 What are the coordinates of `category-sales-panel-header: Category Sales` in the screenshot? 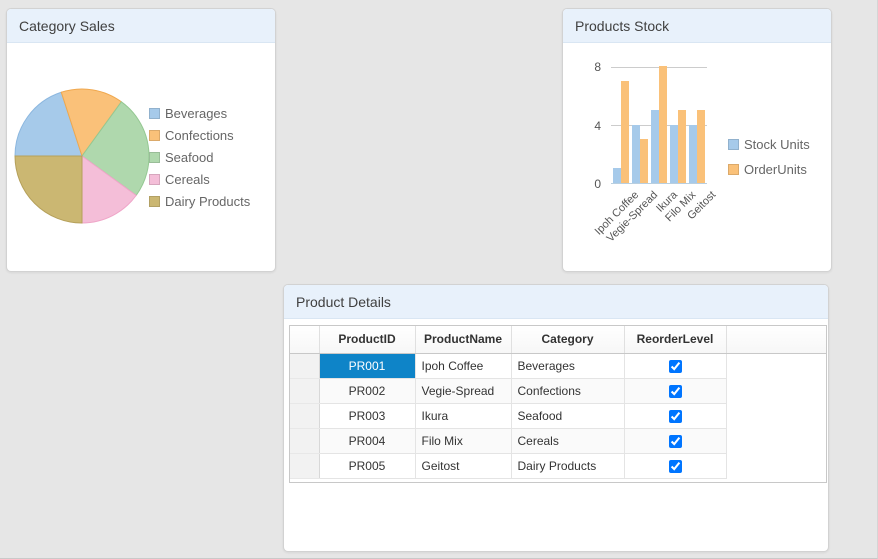 It's located at (141, 26).